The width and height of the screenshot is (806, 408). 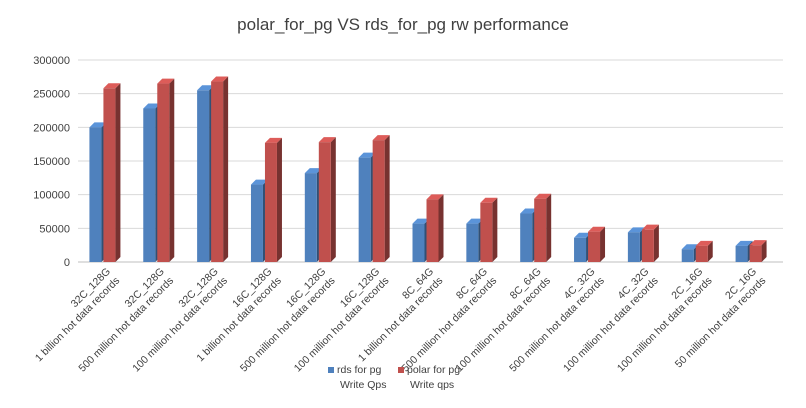 I want to click on y-tick-label: 250000, so click(x=51, y=95).